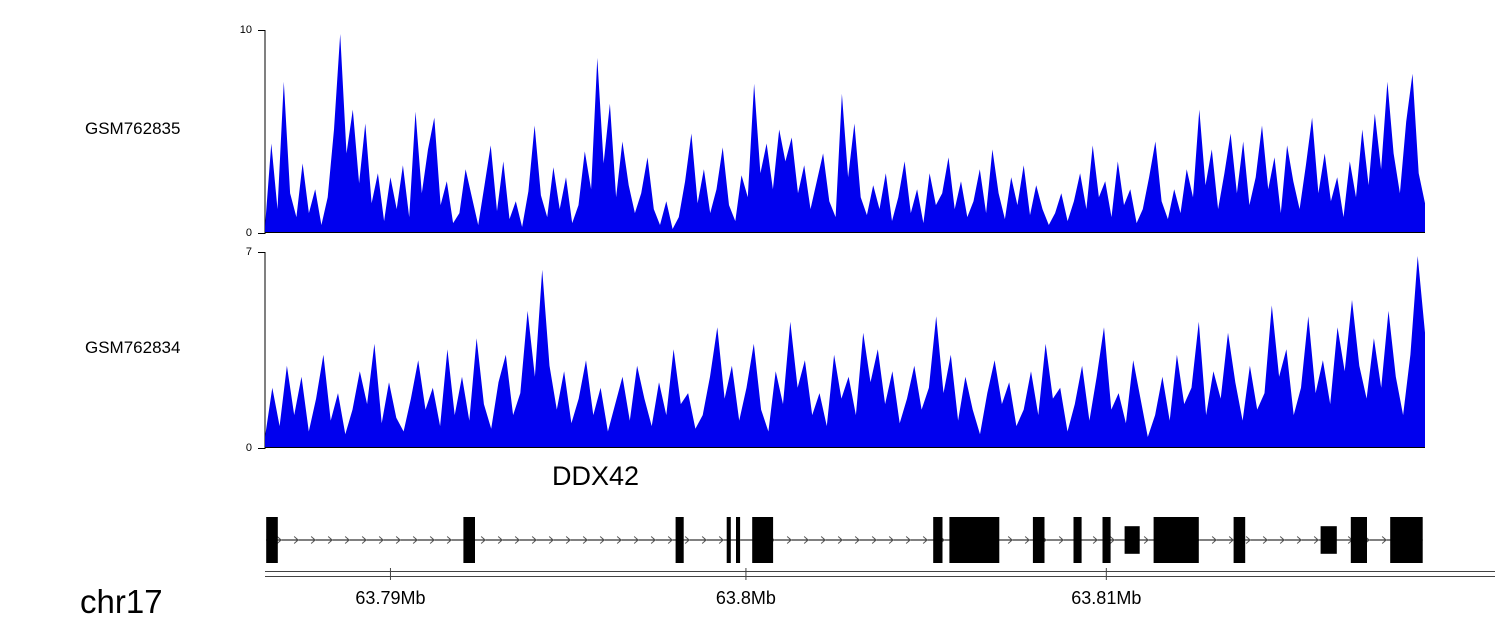  Describe the element at coordinates (880, 574) in the screenshot. I see `genome-axis` at that location.